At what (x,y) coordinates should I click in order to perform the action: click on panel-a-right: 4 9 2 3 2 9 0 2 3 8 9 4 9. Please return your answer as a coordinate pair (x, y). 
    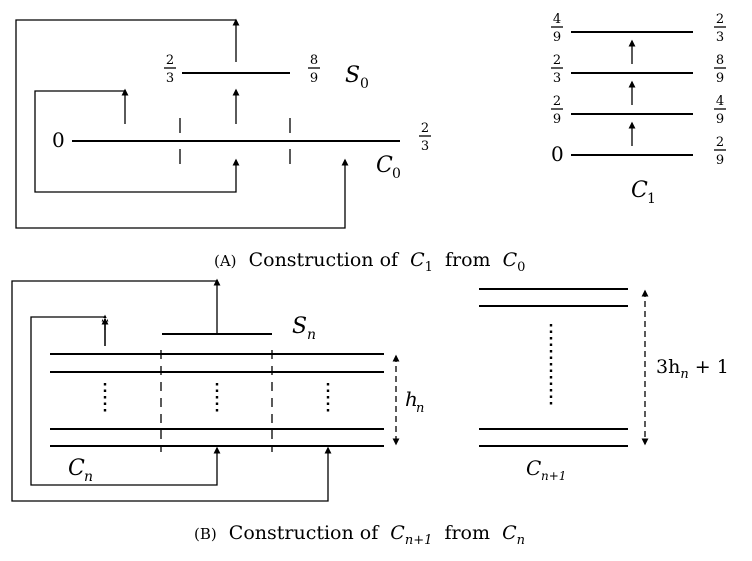
    Looking at the image, I should click on (638, 109).